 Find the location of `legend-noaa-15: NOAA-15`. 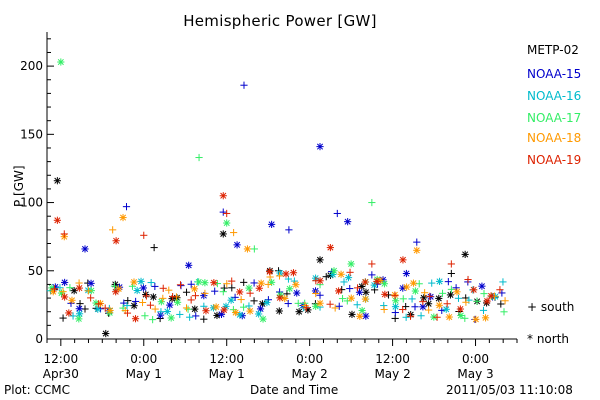

legend-noaa-15: NOAA-15 is located at coordinates (554, 74).